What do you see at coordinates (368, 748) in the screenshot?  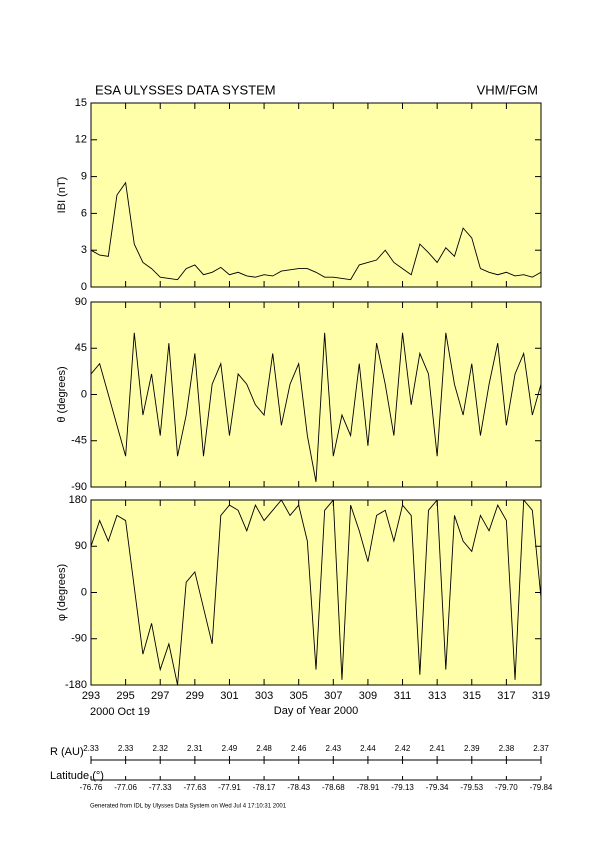 I see `r-value: 2.44` at bounding box center [368, 748].